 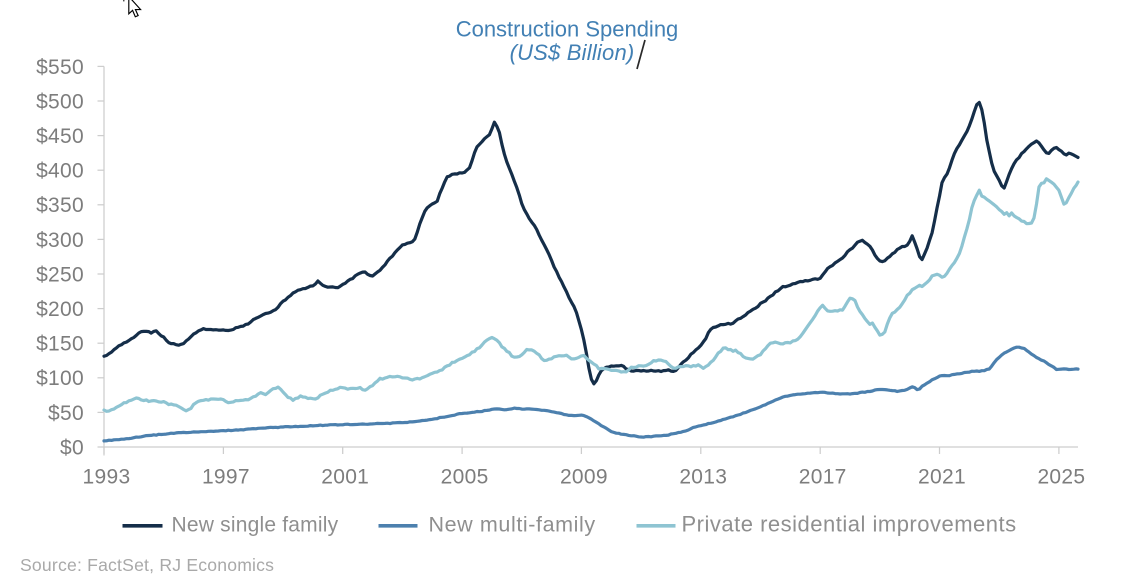 I want to click on svg-text: 2005, so click(x=465, y=477).